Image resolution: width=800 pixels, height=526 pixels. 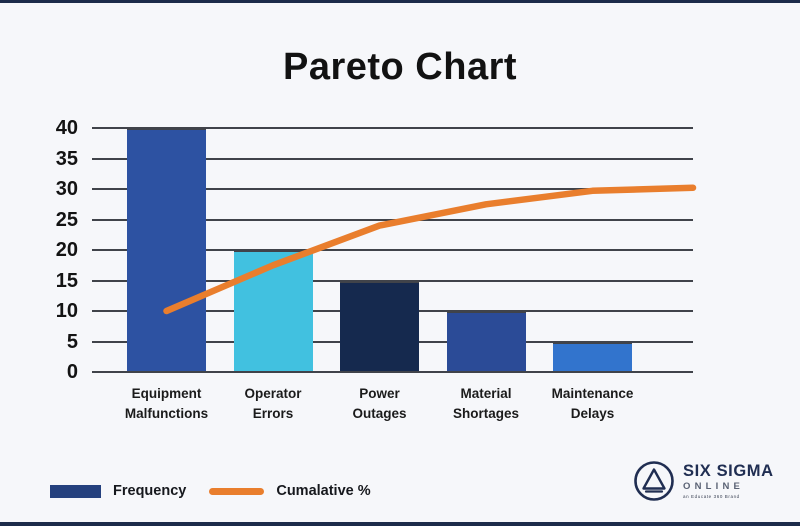 What do you see at coordinates (380, 403) in the screenshot?
I see `x-axis-label: Power Outages` at bounding box center [380, 403].